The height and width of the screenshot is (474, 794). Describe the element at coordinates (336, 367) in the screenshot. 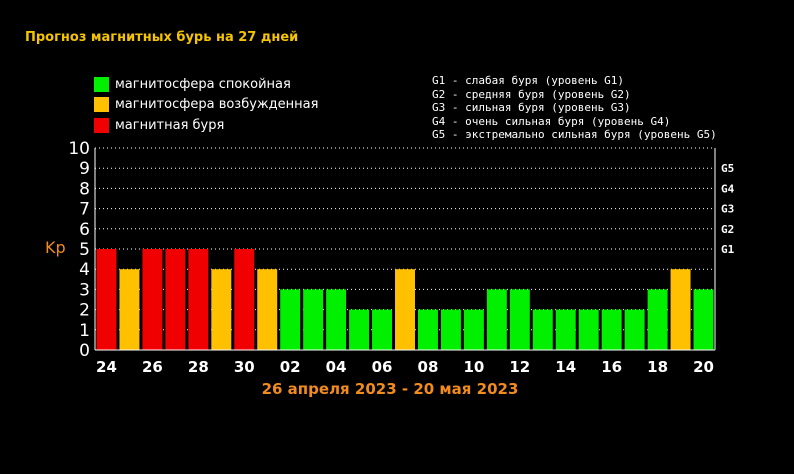

I see `x-tick-label: 04` at that location.